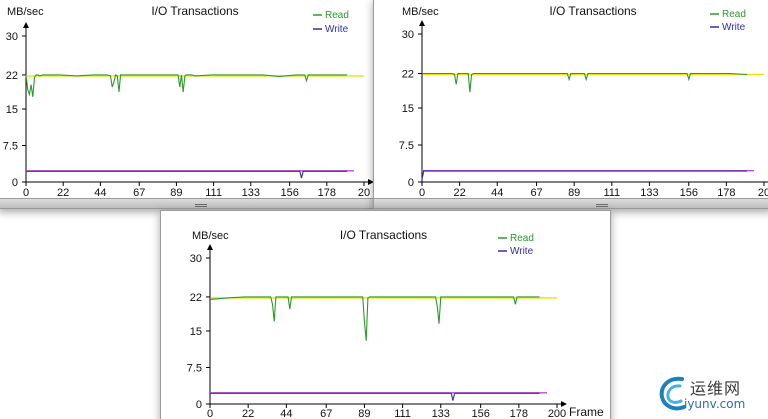  I want to click on x-tick-label: 200, so click(557, 413).